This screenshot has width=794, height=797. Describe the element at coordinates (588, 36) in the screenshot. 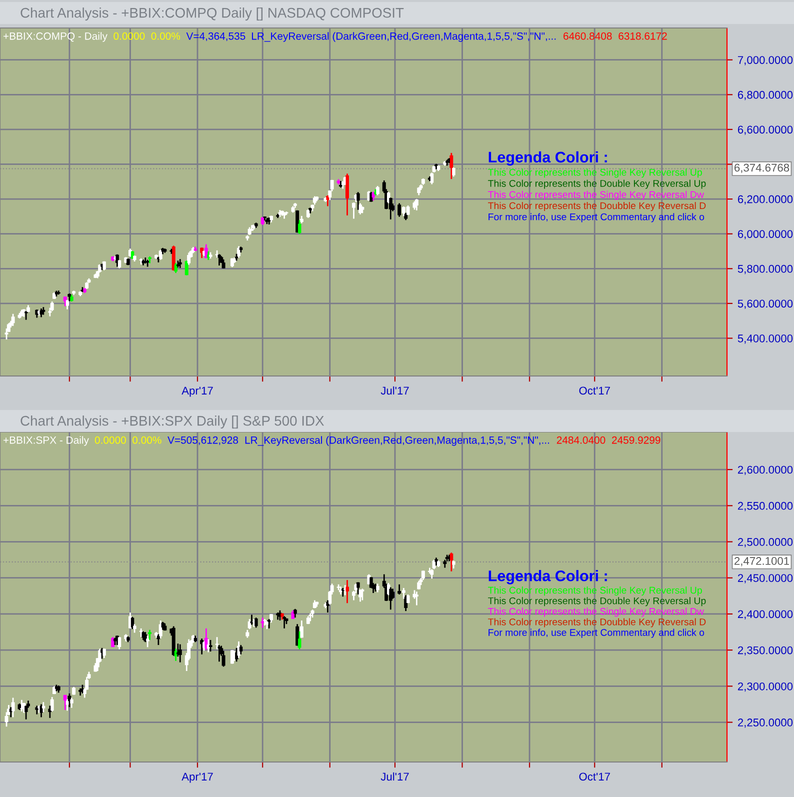

I see `annotation: 6460.8408` at that location.